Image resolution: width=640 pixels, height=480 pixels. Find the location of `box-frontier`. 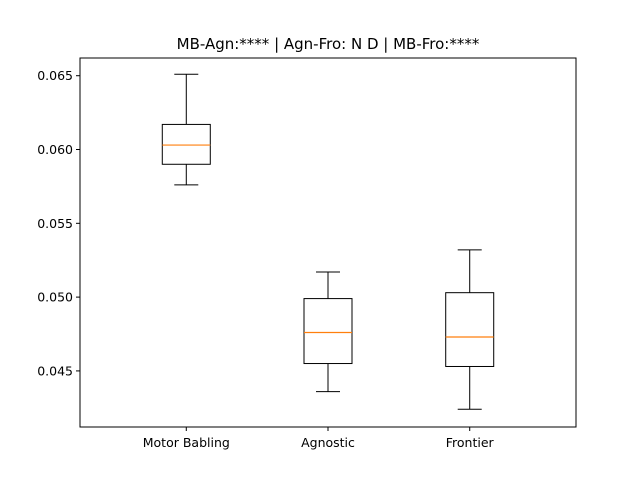

box-frontier is located at coordinates (470, 329).